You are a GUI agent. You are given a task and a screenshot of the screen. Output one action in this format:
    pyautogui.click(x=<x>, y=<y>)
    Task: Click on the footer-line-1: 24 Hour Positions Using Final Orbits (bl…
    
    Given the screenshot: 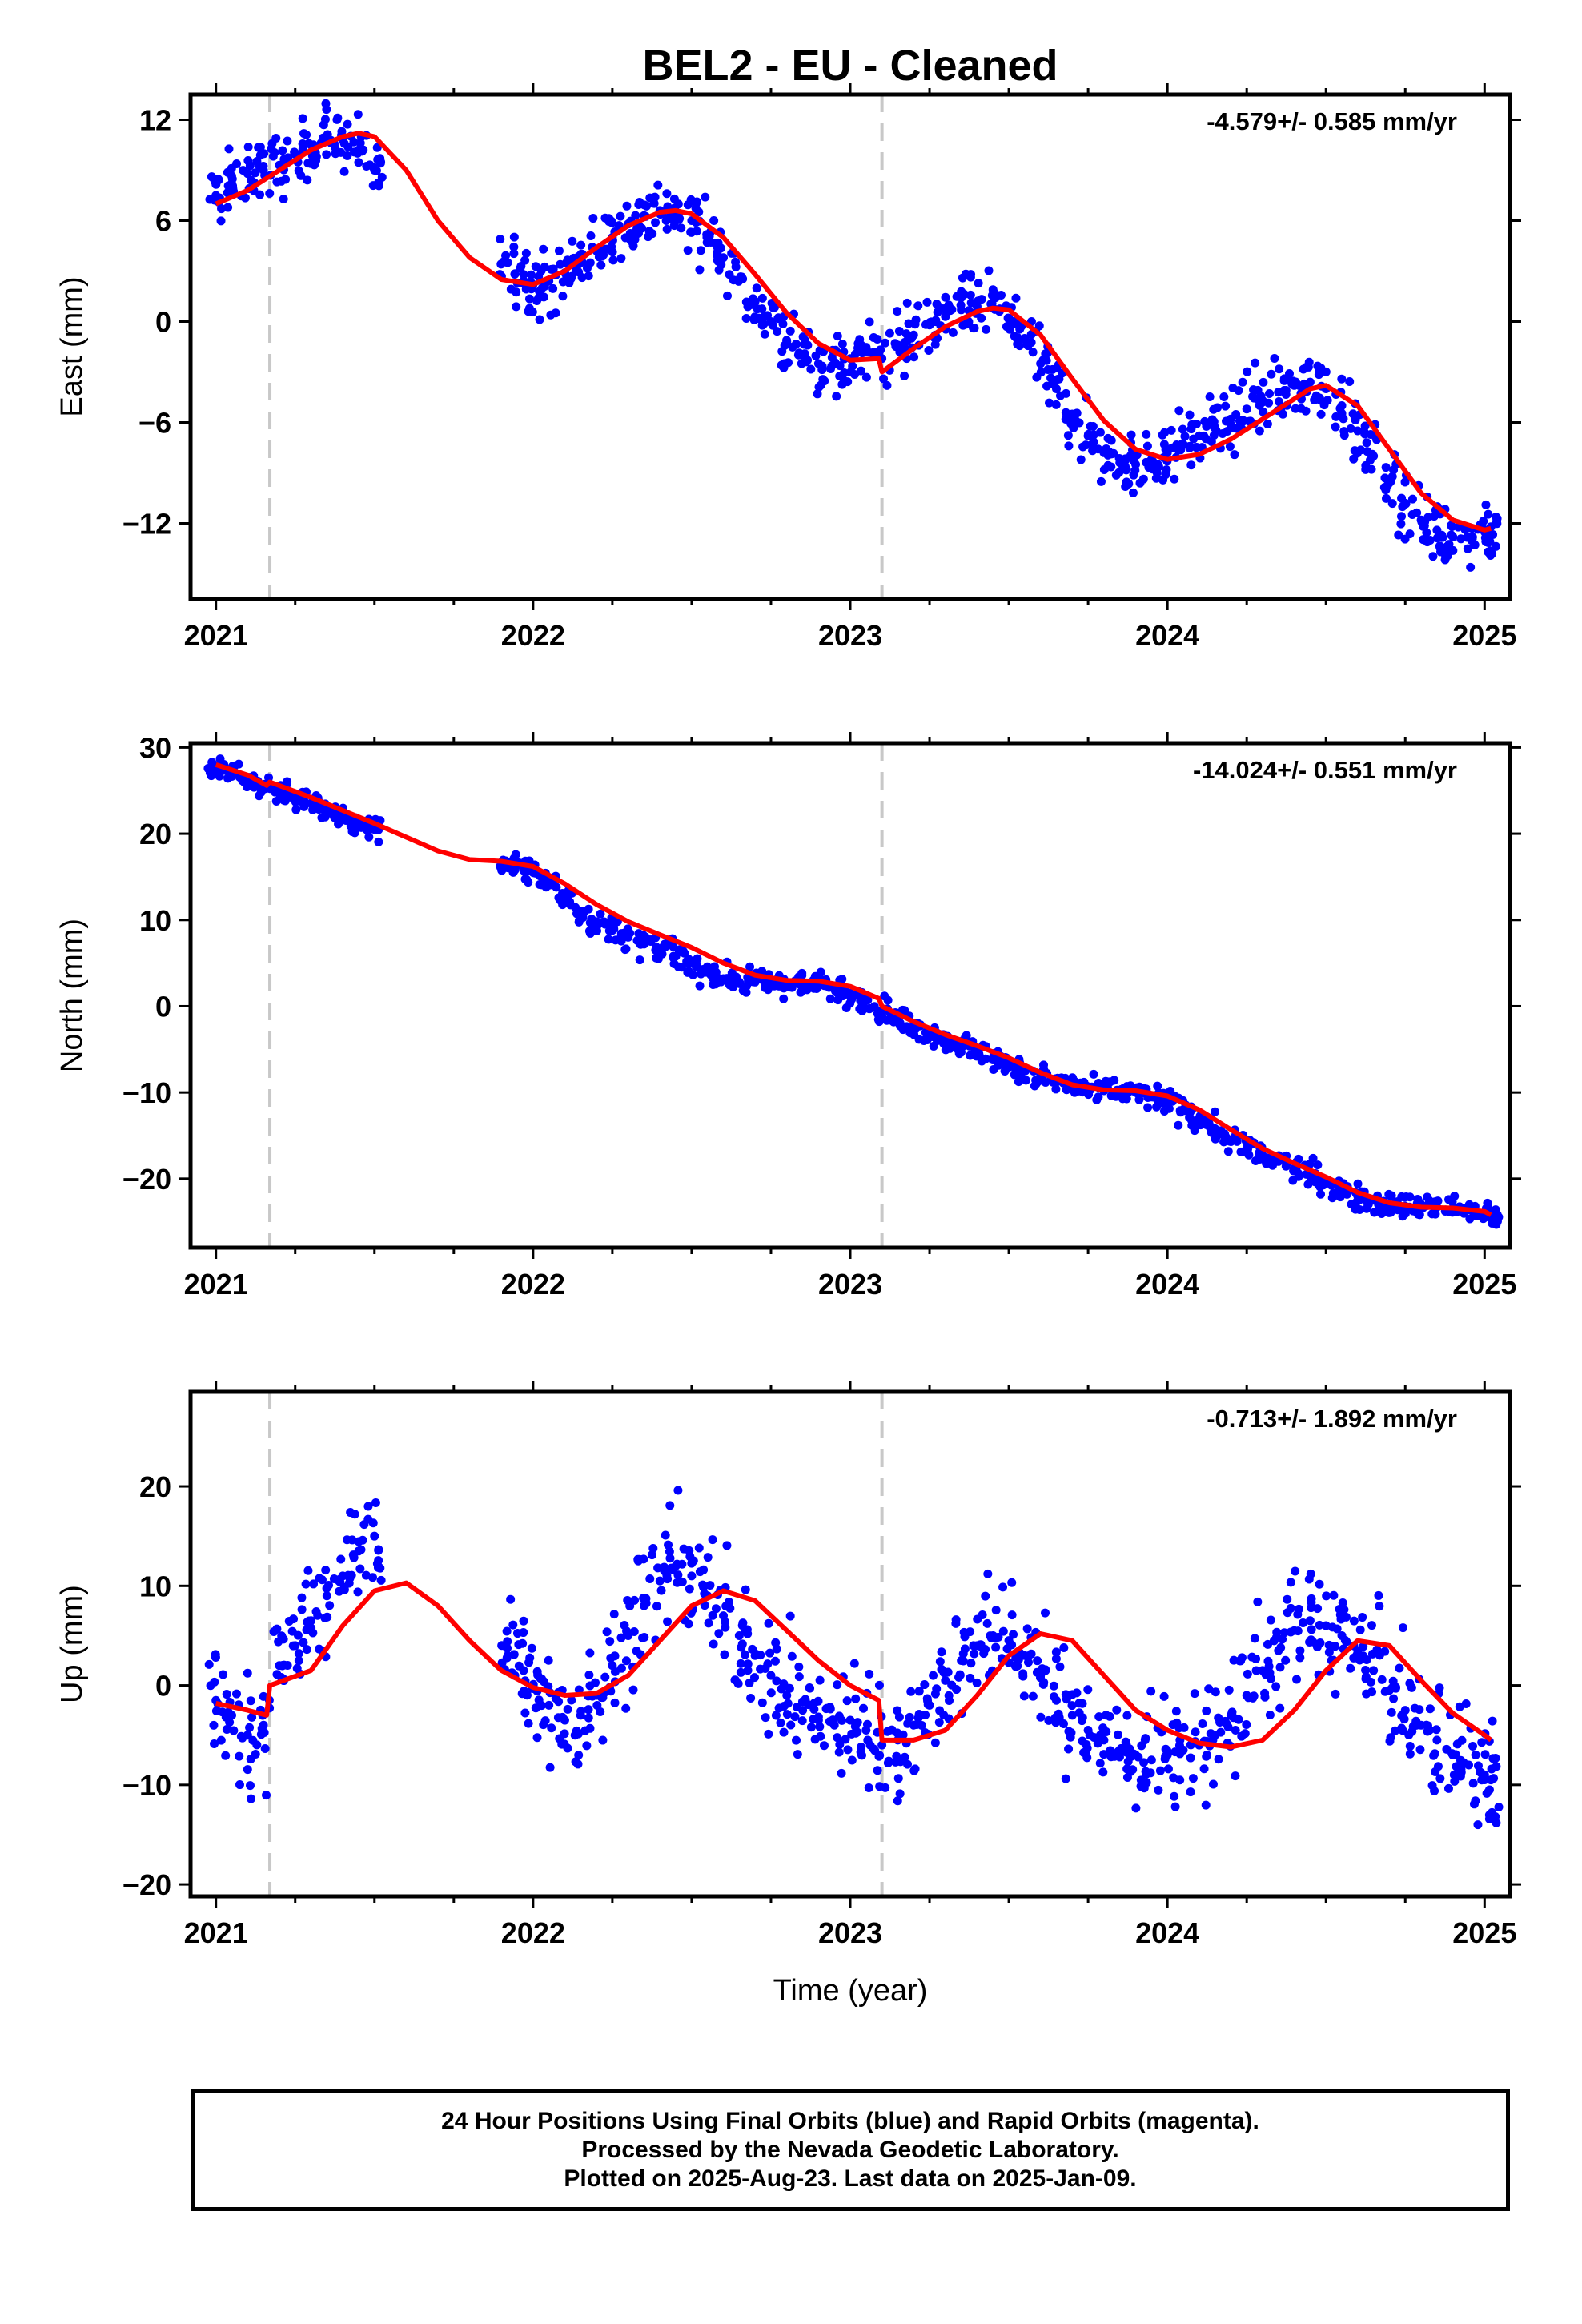 What is the action you would take?
    pyautogui.click(x=850, y=2121)
    